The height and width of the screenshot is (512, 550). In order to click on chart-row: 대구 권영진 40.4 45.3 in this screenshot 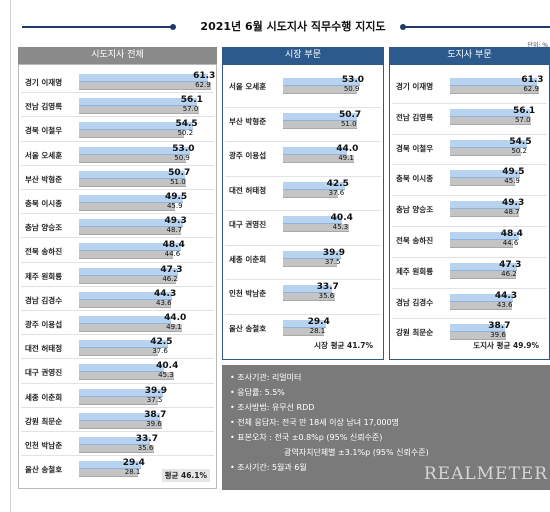, I will do `click(117, 371)`.